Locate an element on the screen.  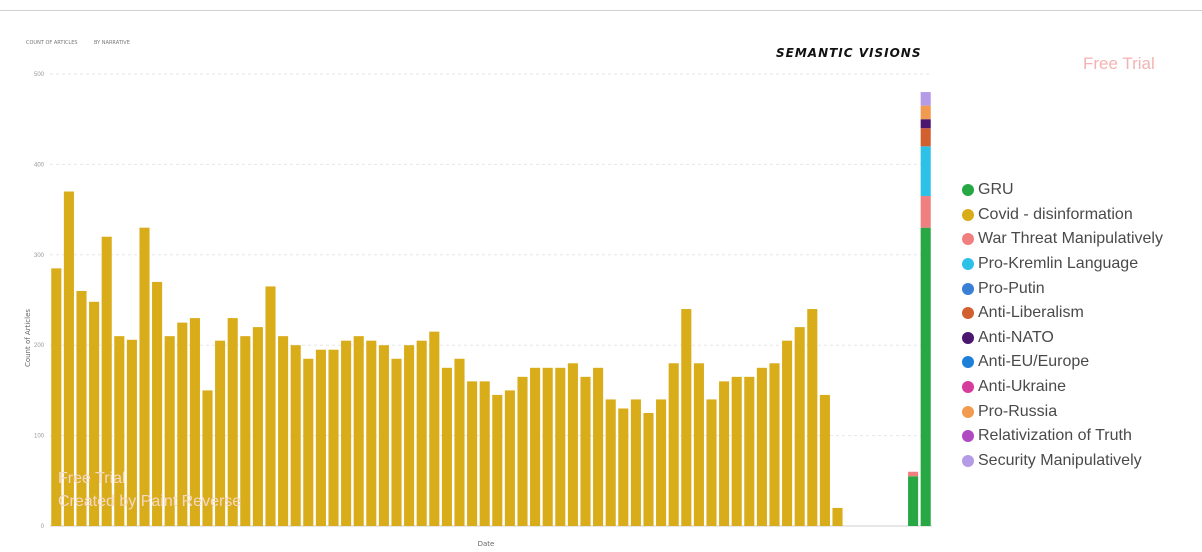
legend-item: Anti-Ukraine is located at coordinates (1062, 387).